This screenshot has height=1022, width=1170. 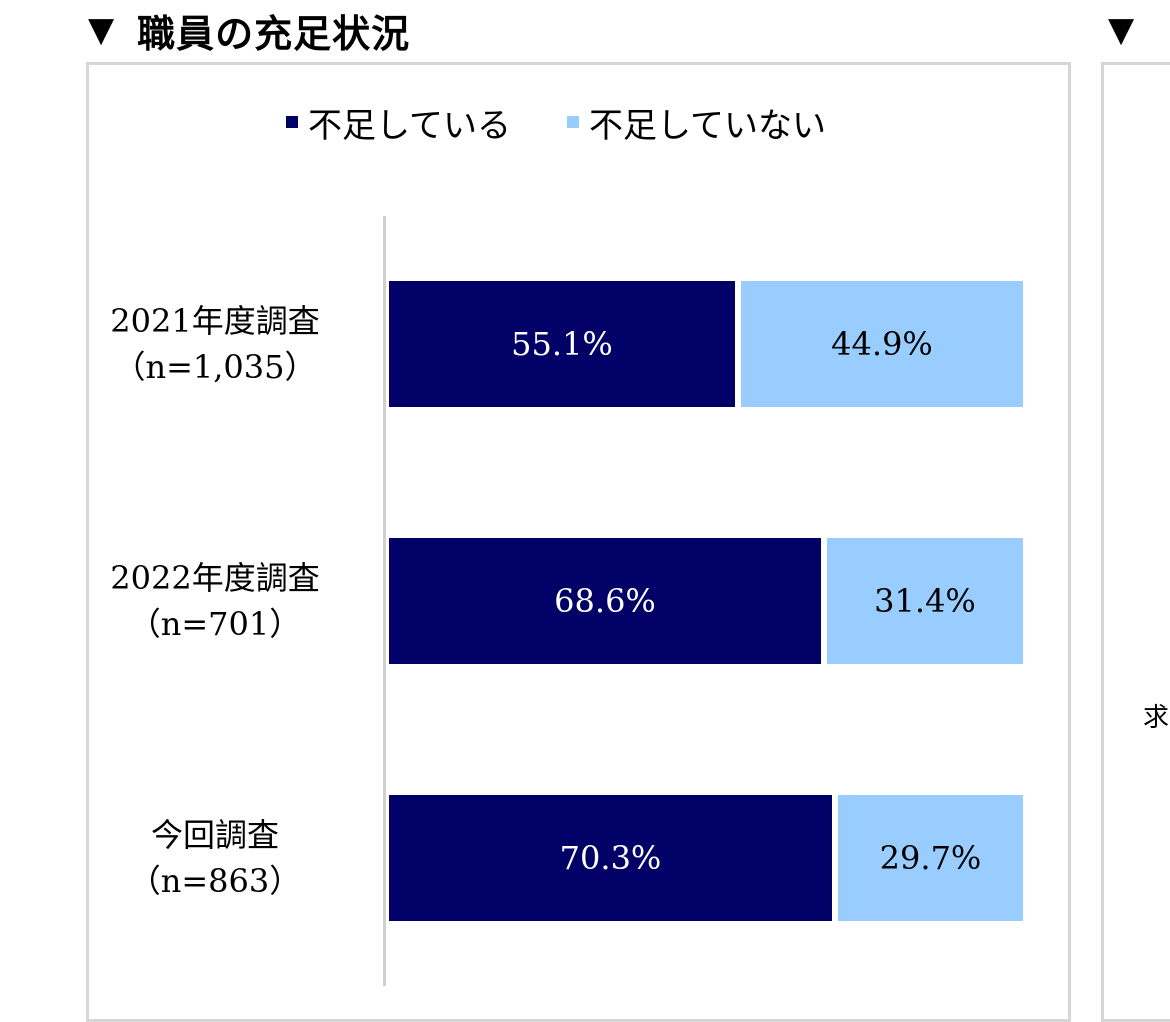 I want to click on category-label: 今回調査 （n=863）, so click(x=215, y=858).